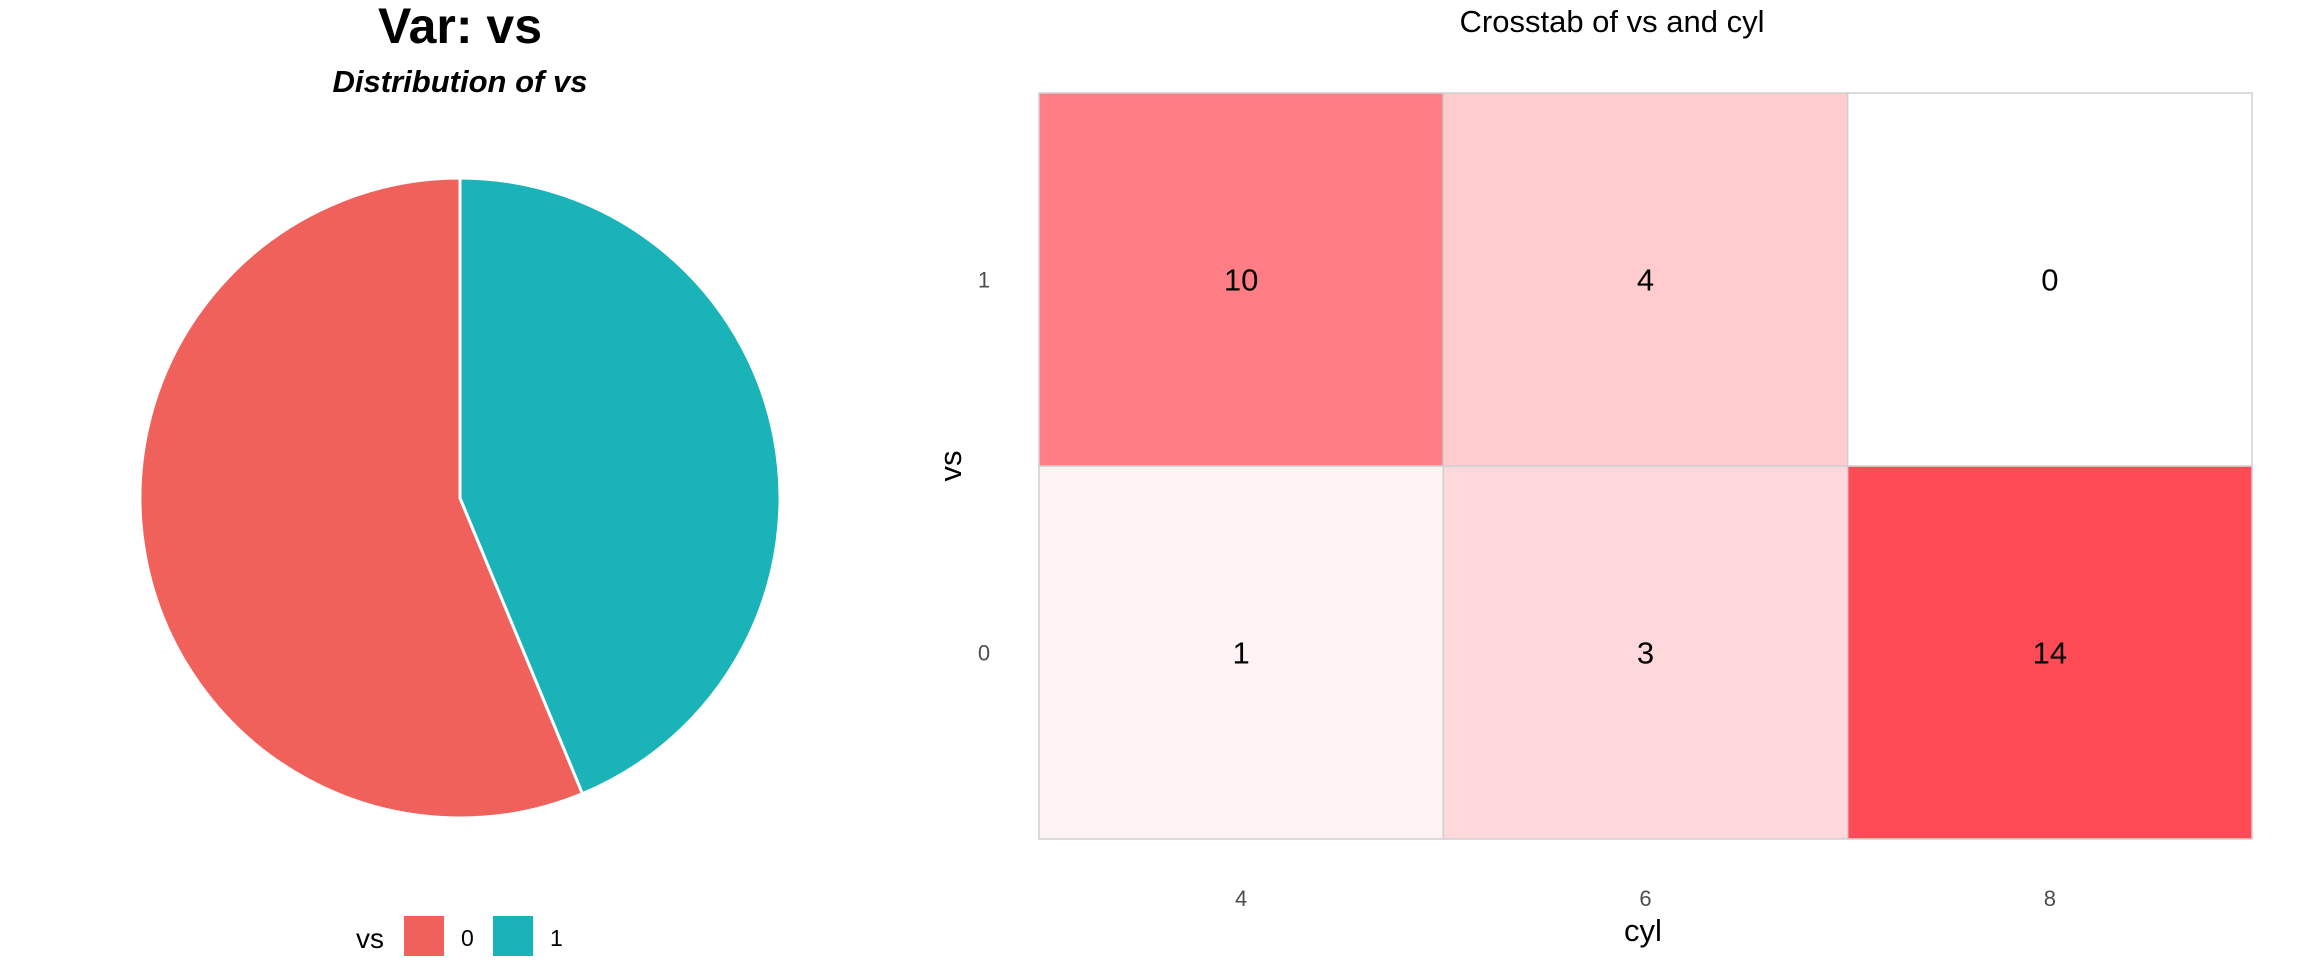 The image size is (2304, 960). I want to click on heatmap-cell-vs0-cyl4, so click(1241, 652).